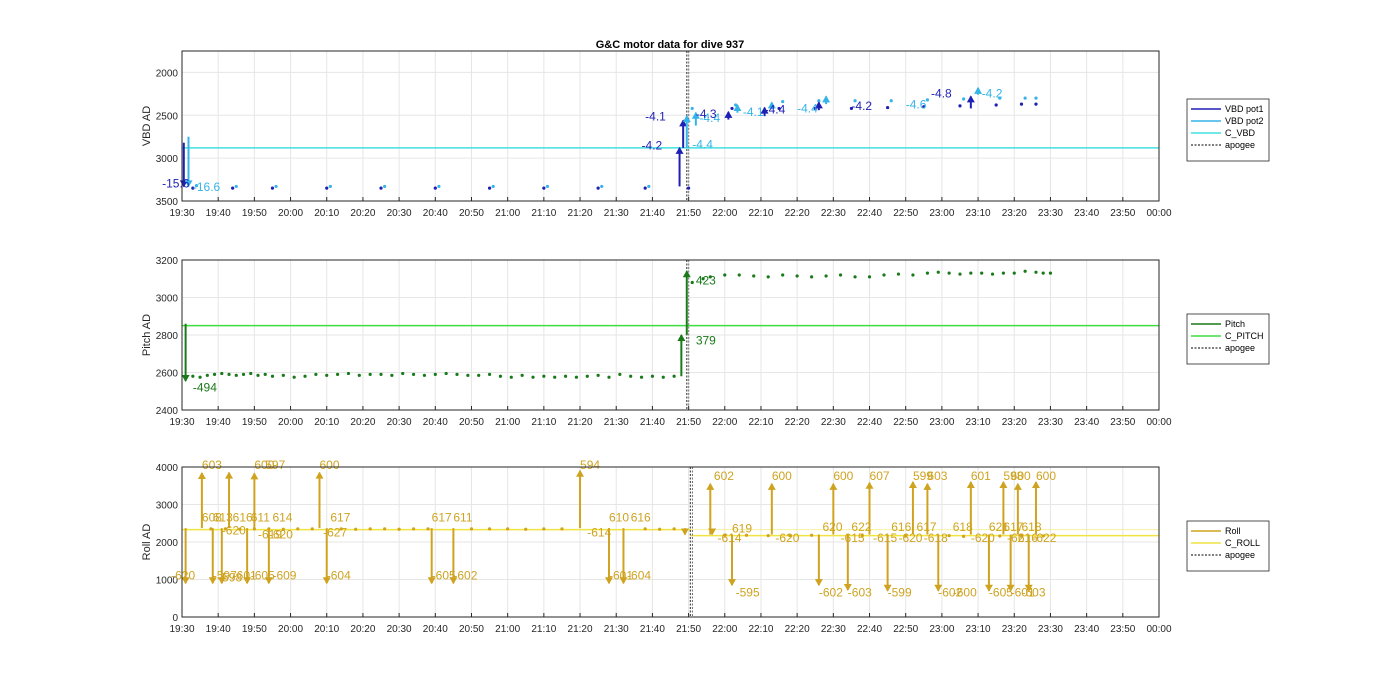  Describe the element at coordinates (753, 112) in the screenshot. I see `data-label: -4.1` at that location.